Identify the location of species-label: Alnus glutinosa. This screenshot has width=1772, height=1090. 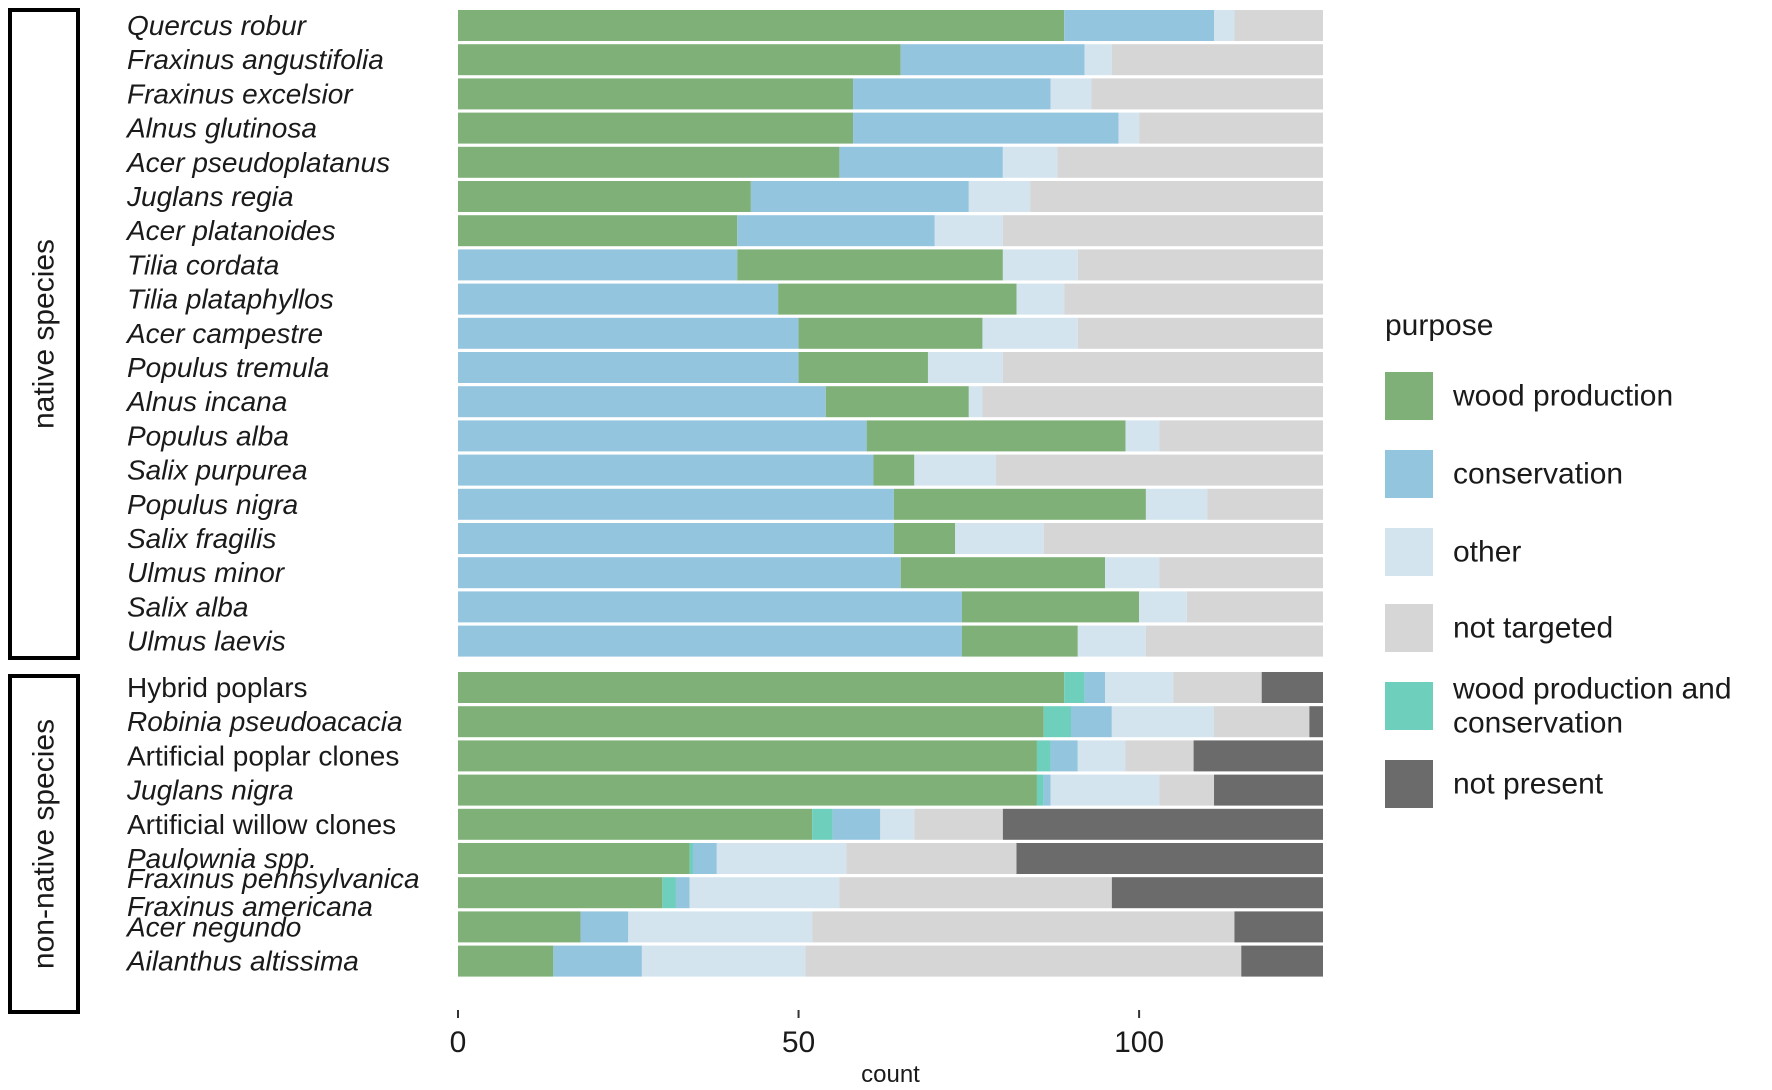
(221, 128).